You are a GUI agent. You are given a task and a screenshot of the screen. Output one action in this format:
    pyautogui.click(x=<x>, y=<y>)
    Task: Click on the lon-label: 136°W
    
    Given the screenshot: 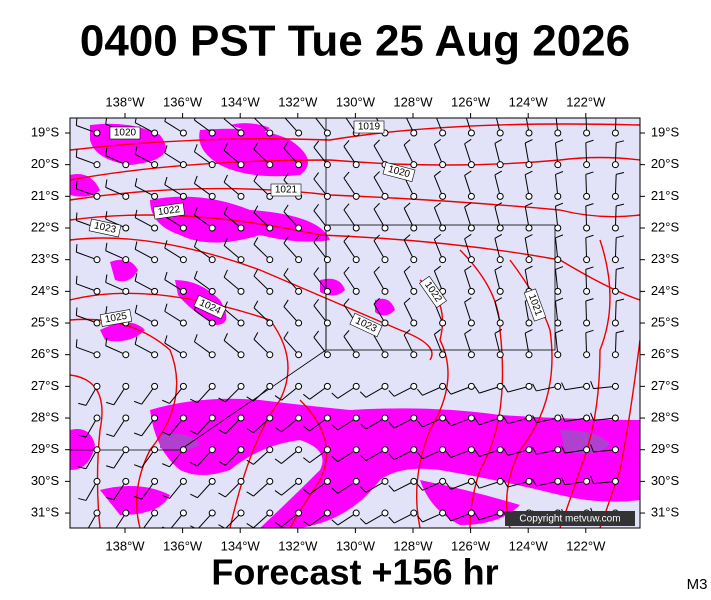 What is the action you would take?
    pyautogui.click(x=183, y=101)
    